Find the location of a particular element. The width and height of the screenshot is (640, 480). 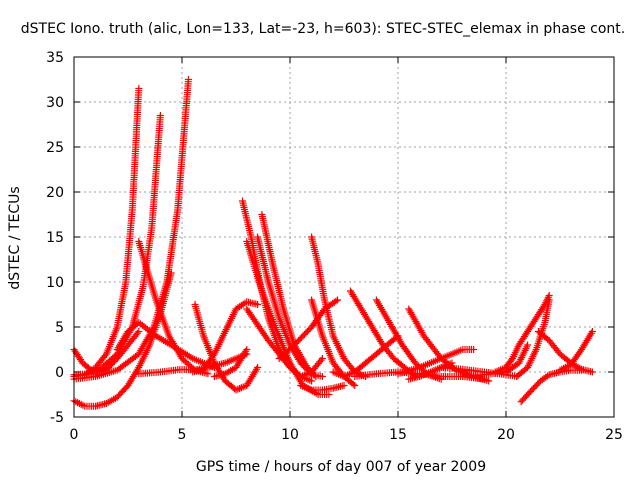

y-tick-label: 15 is located at coordinates (55, 238).